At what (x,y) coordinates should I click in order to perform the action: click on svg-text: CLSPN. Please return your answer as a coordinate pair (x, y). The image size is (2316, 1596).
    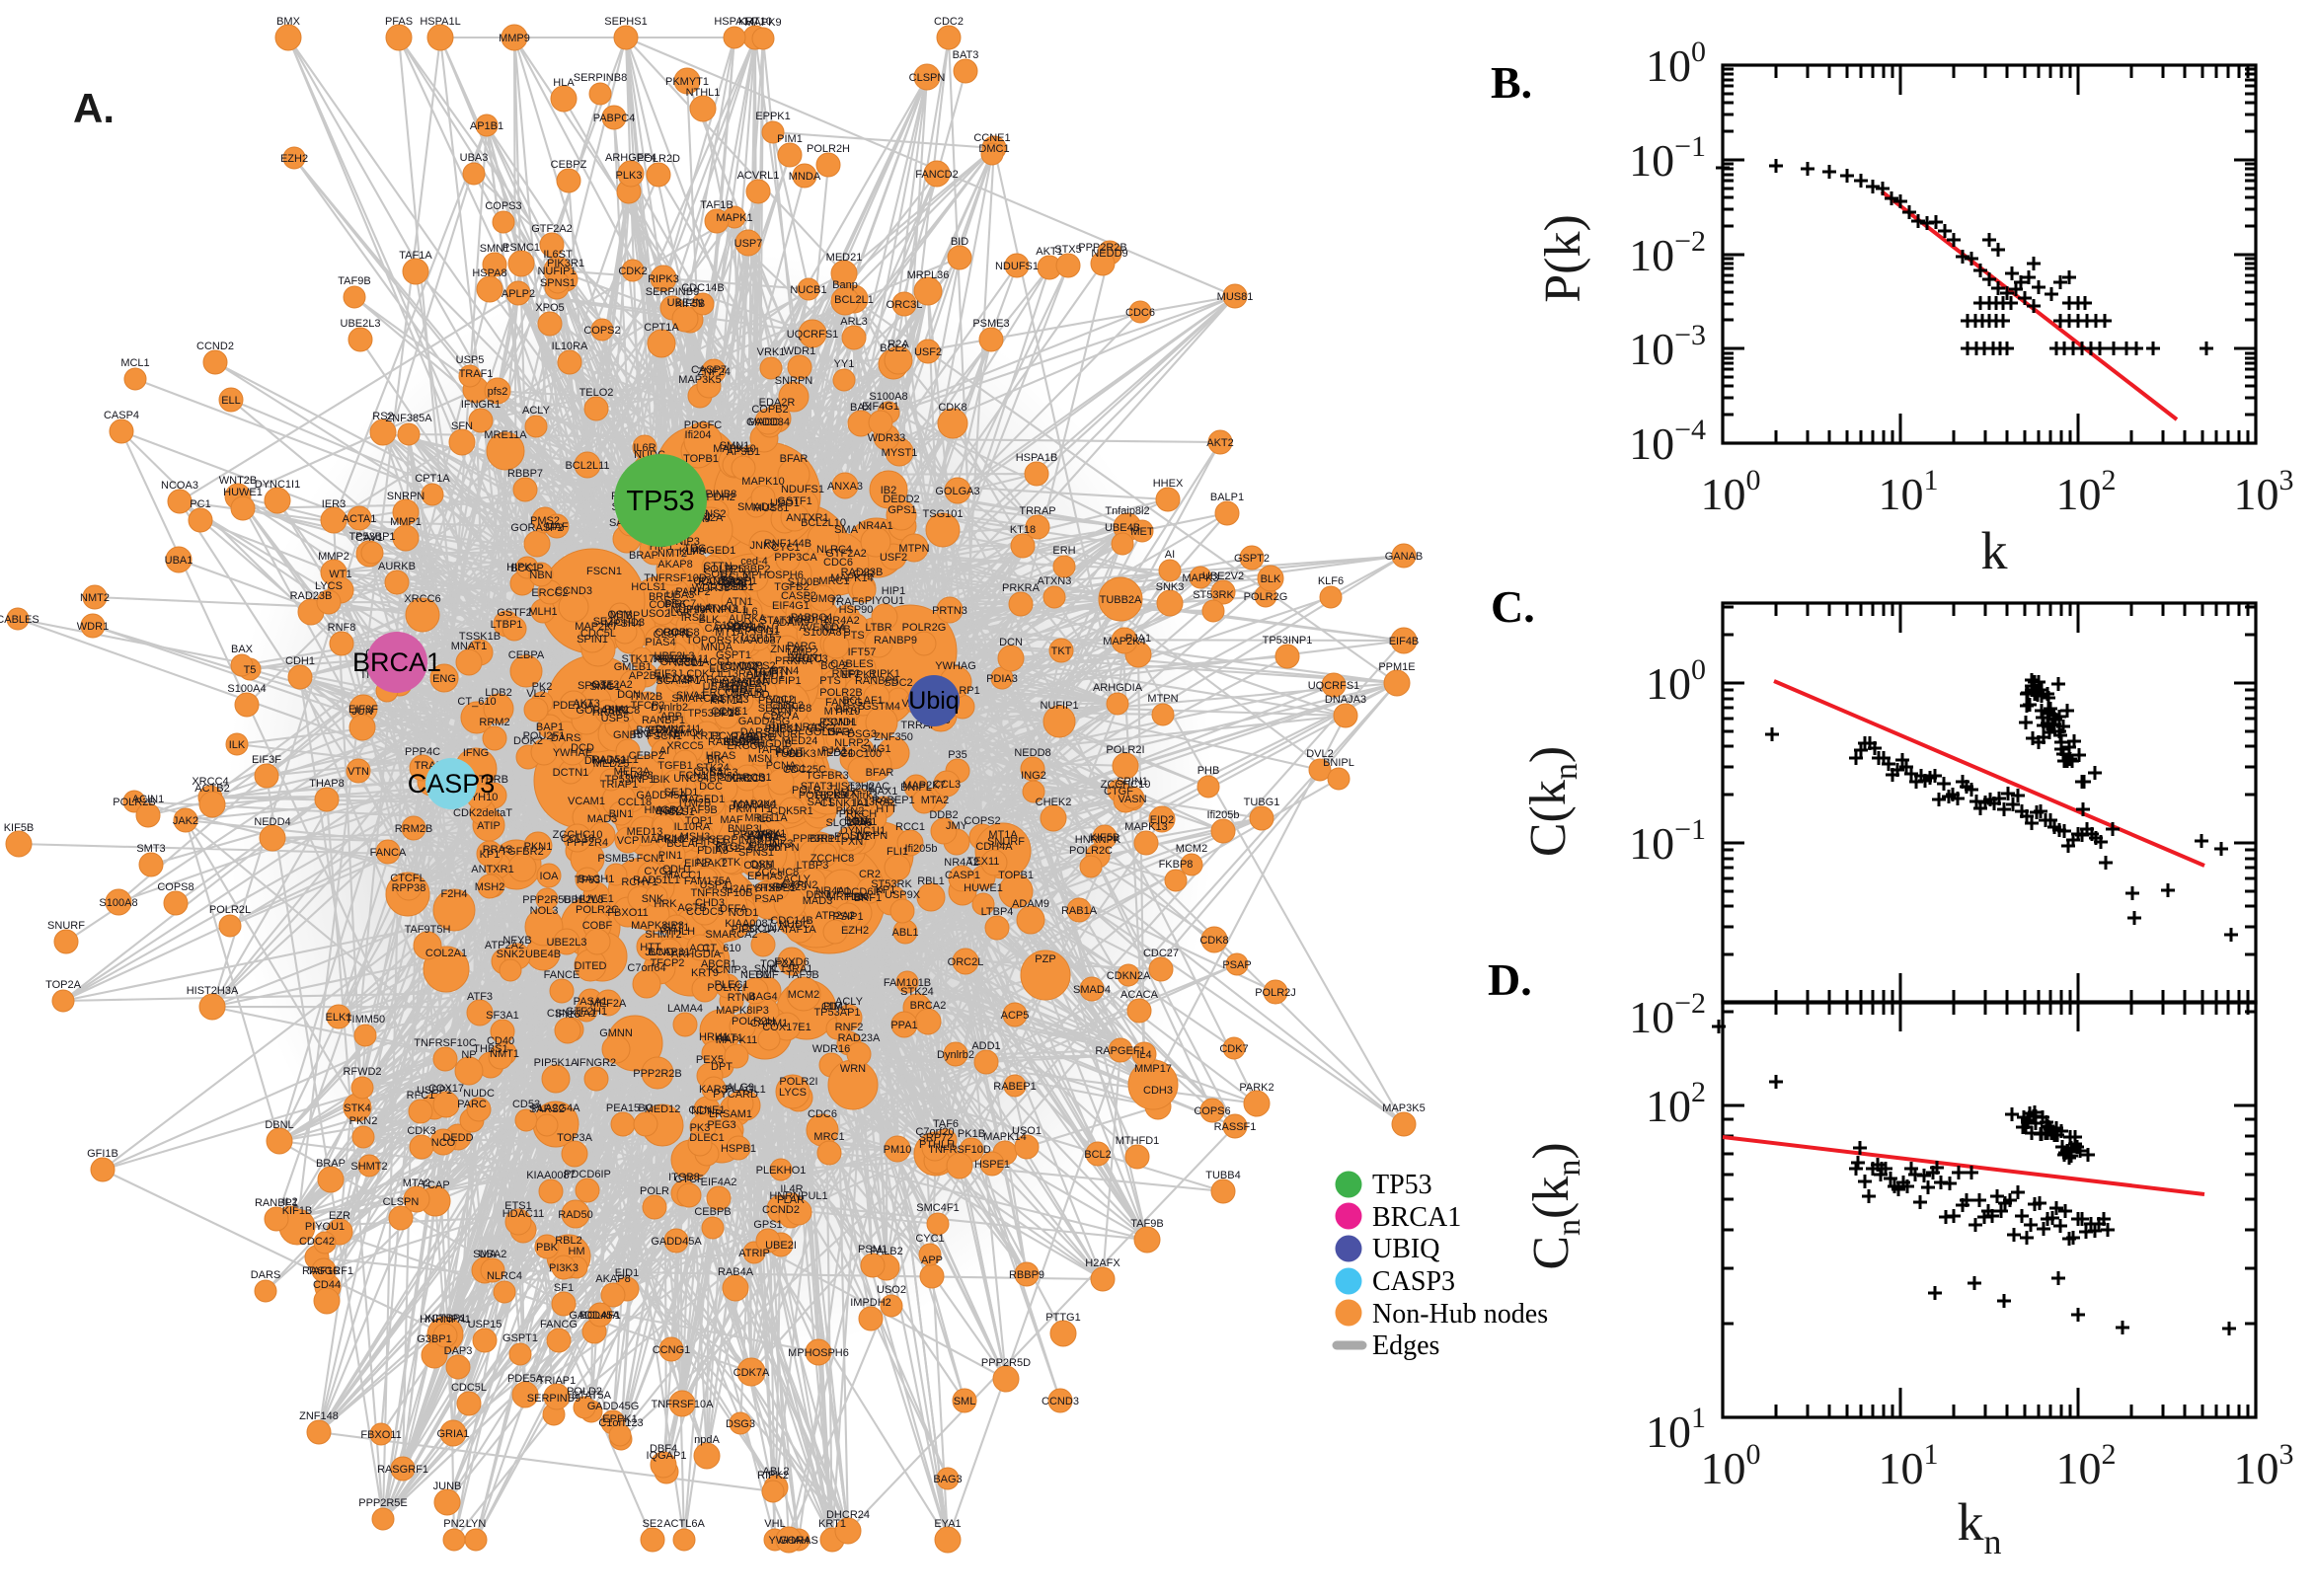
    Looking at the image, I should click on (927, 78).